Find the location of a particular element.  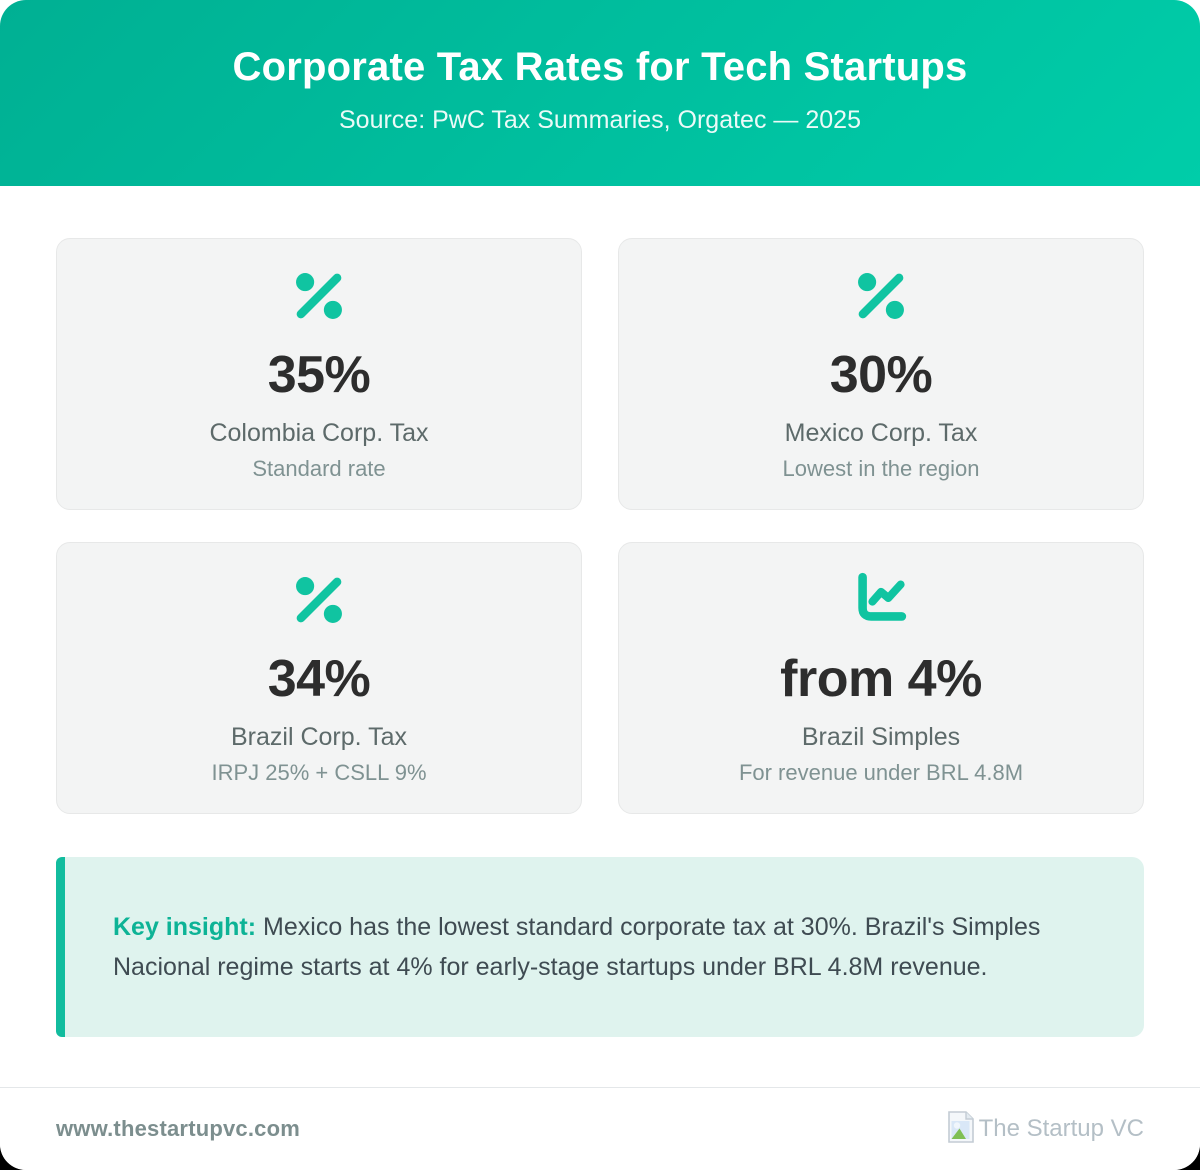

stat-label: Brazil Simples is located at coordinates (881, 736).